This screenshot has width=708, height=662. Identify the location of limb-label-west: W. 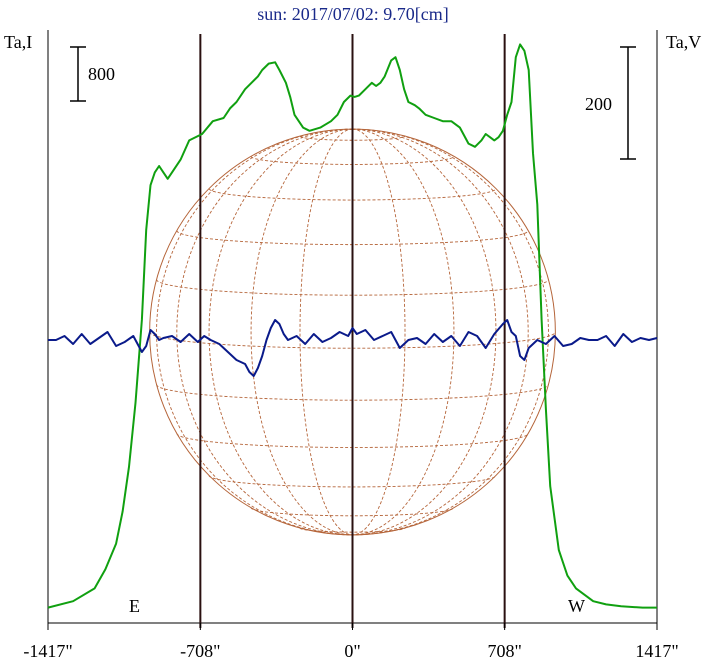
(576, 606).